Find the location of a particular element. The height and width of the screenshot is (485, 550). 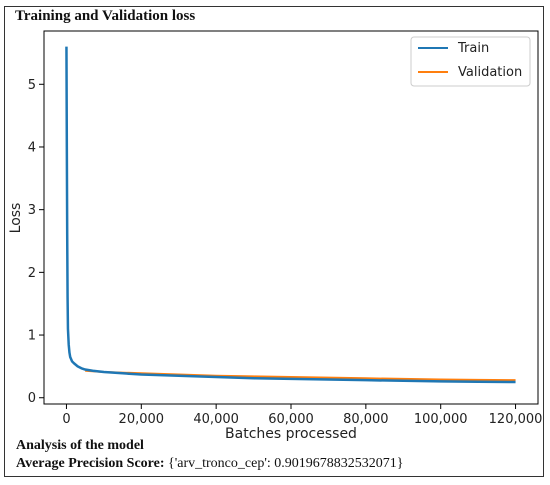

legend: Train Validation is located at coordinates (470, 61).